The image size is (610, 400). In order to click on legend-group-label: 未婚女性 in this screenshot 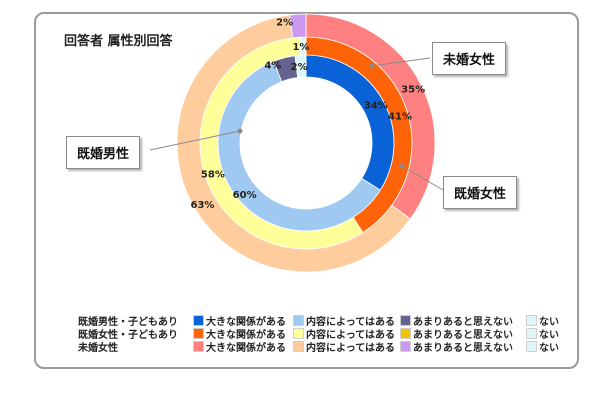, I will do `click(98, 348)`.